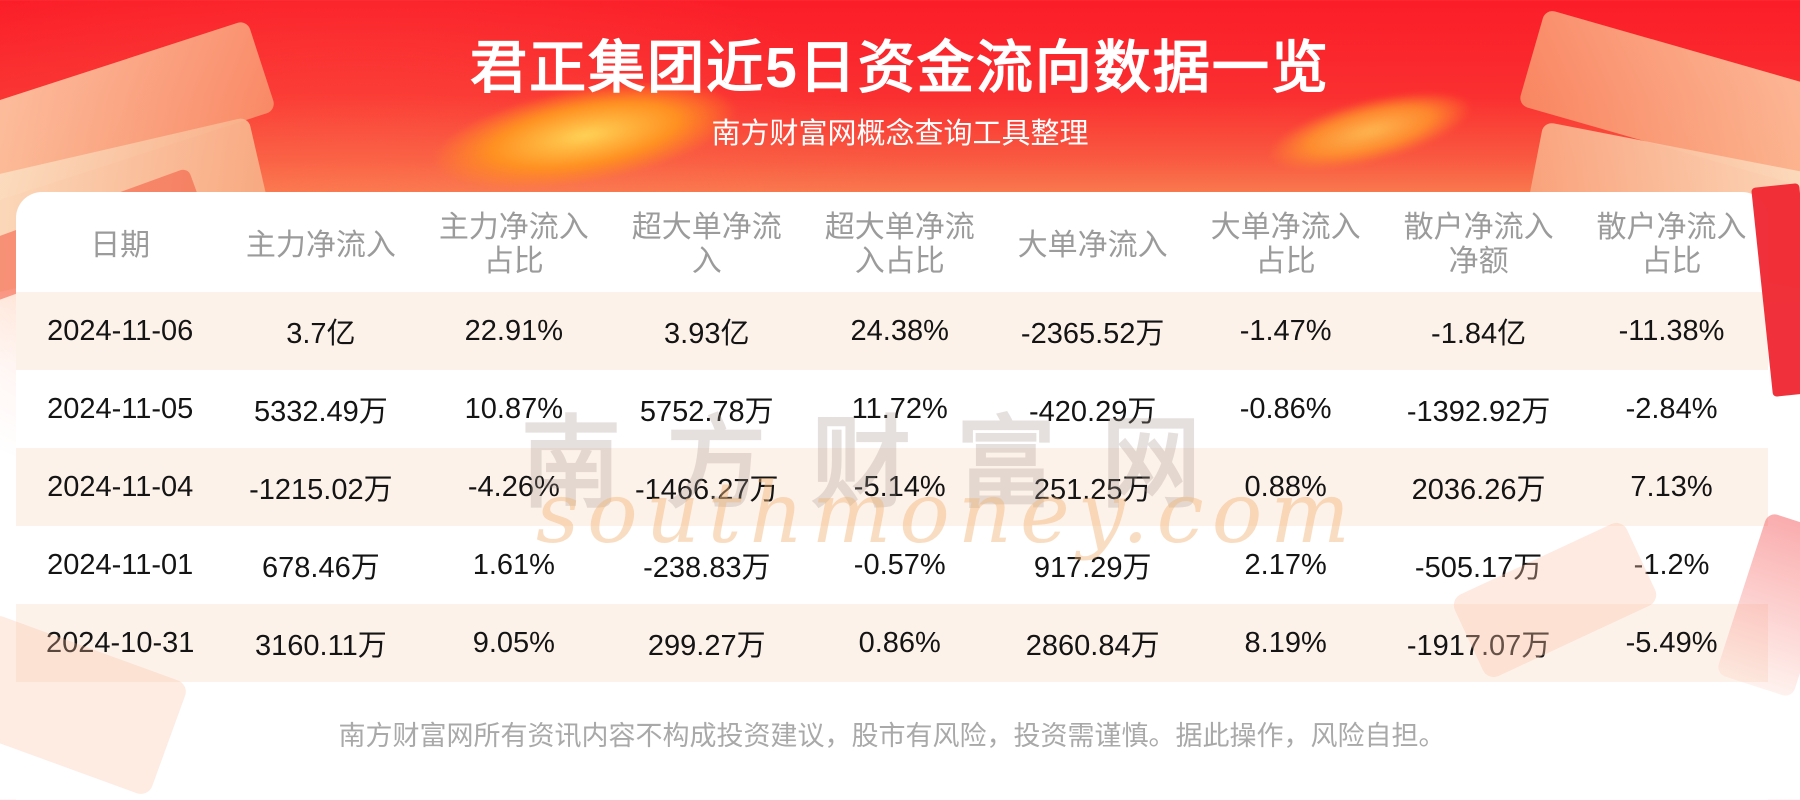 The image size is (1800, 800). Describe the element at coordinates (899, 408) in the screenshot. I see `table-cell: 11.72%` at that location.